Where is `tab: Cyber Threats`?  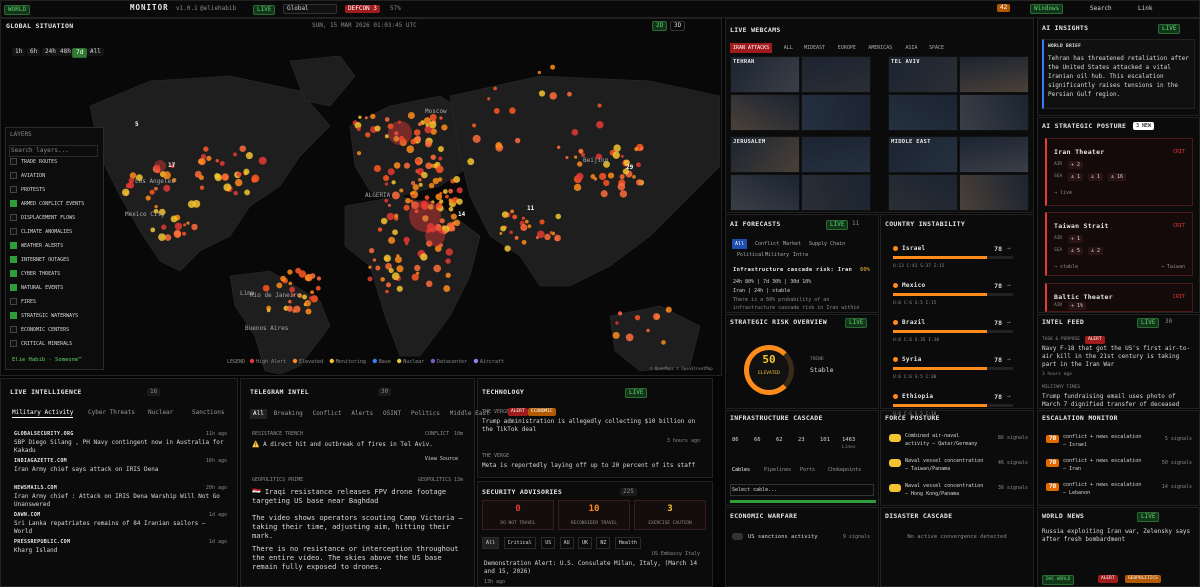
tab: Cyber Threats is located at coordinates (111, 412).